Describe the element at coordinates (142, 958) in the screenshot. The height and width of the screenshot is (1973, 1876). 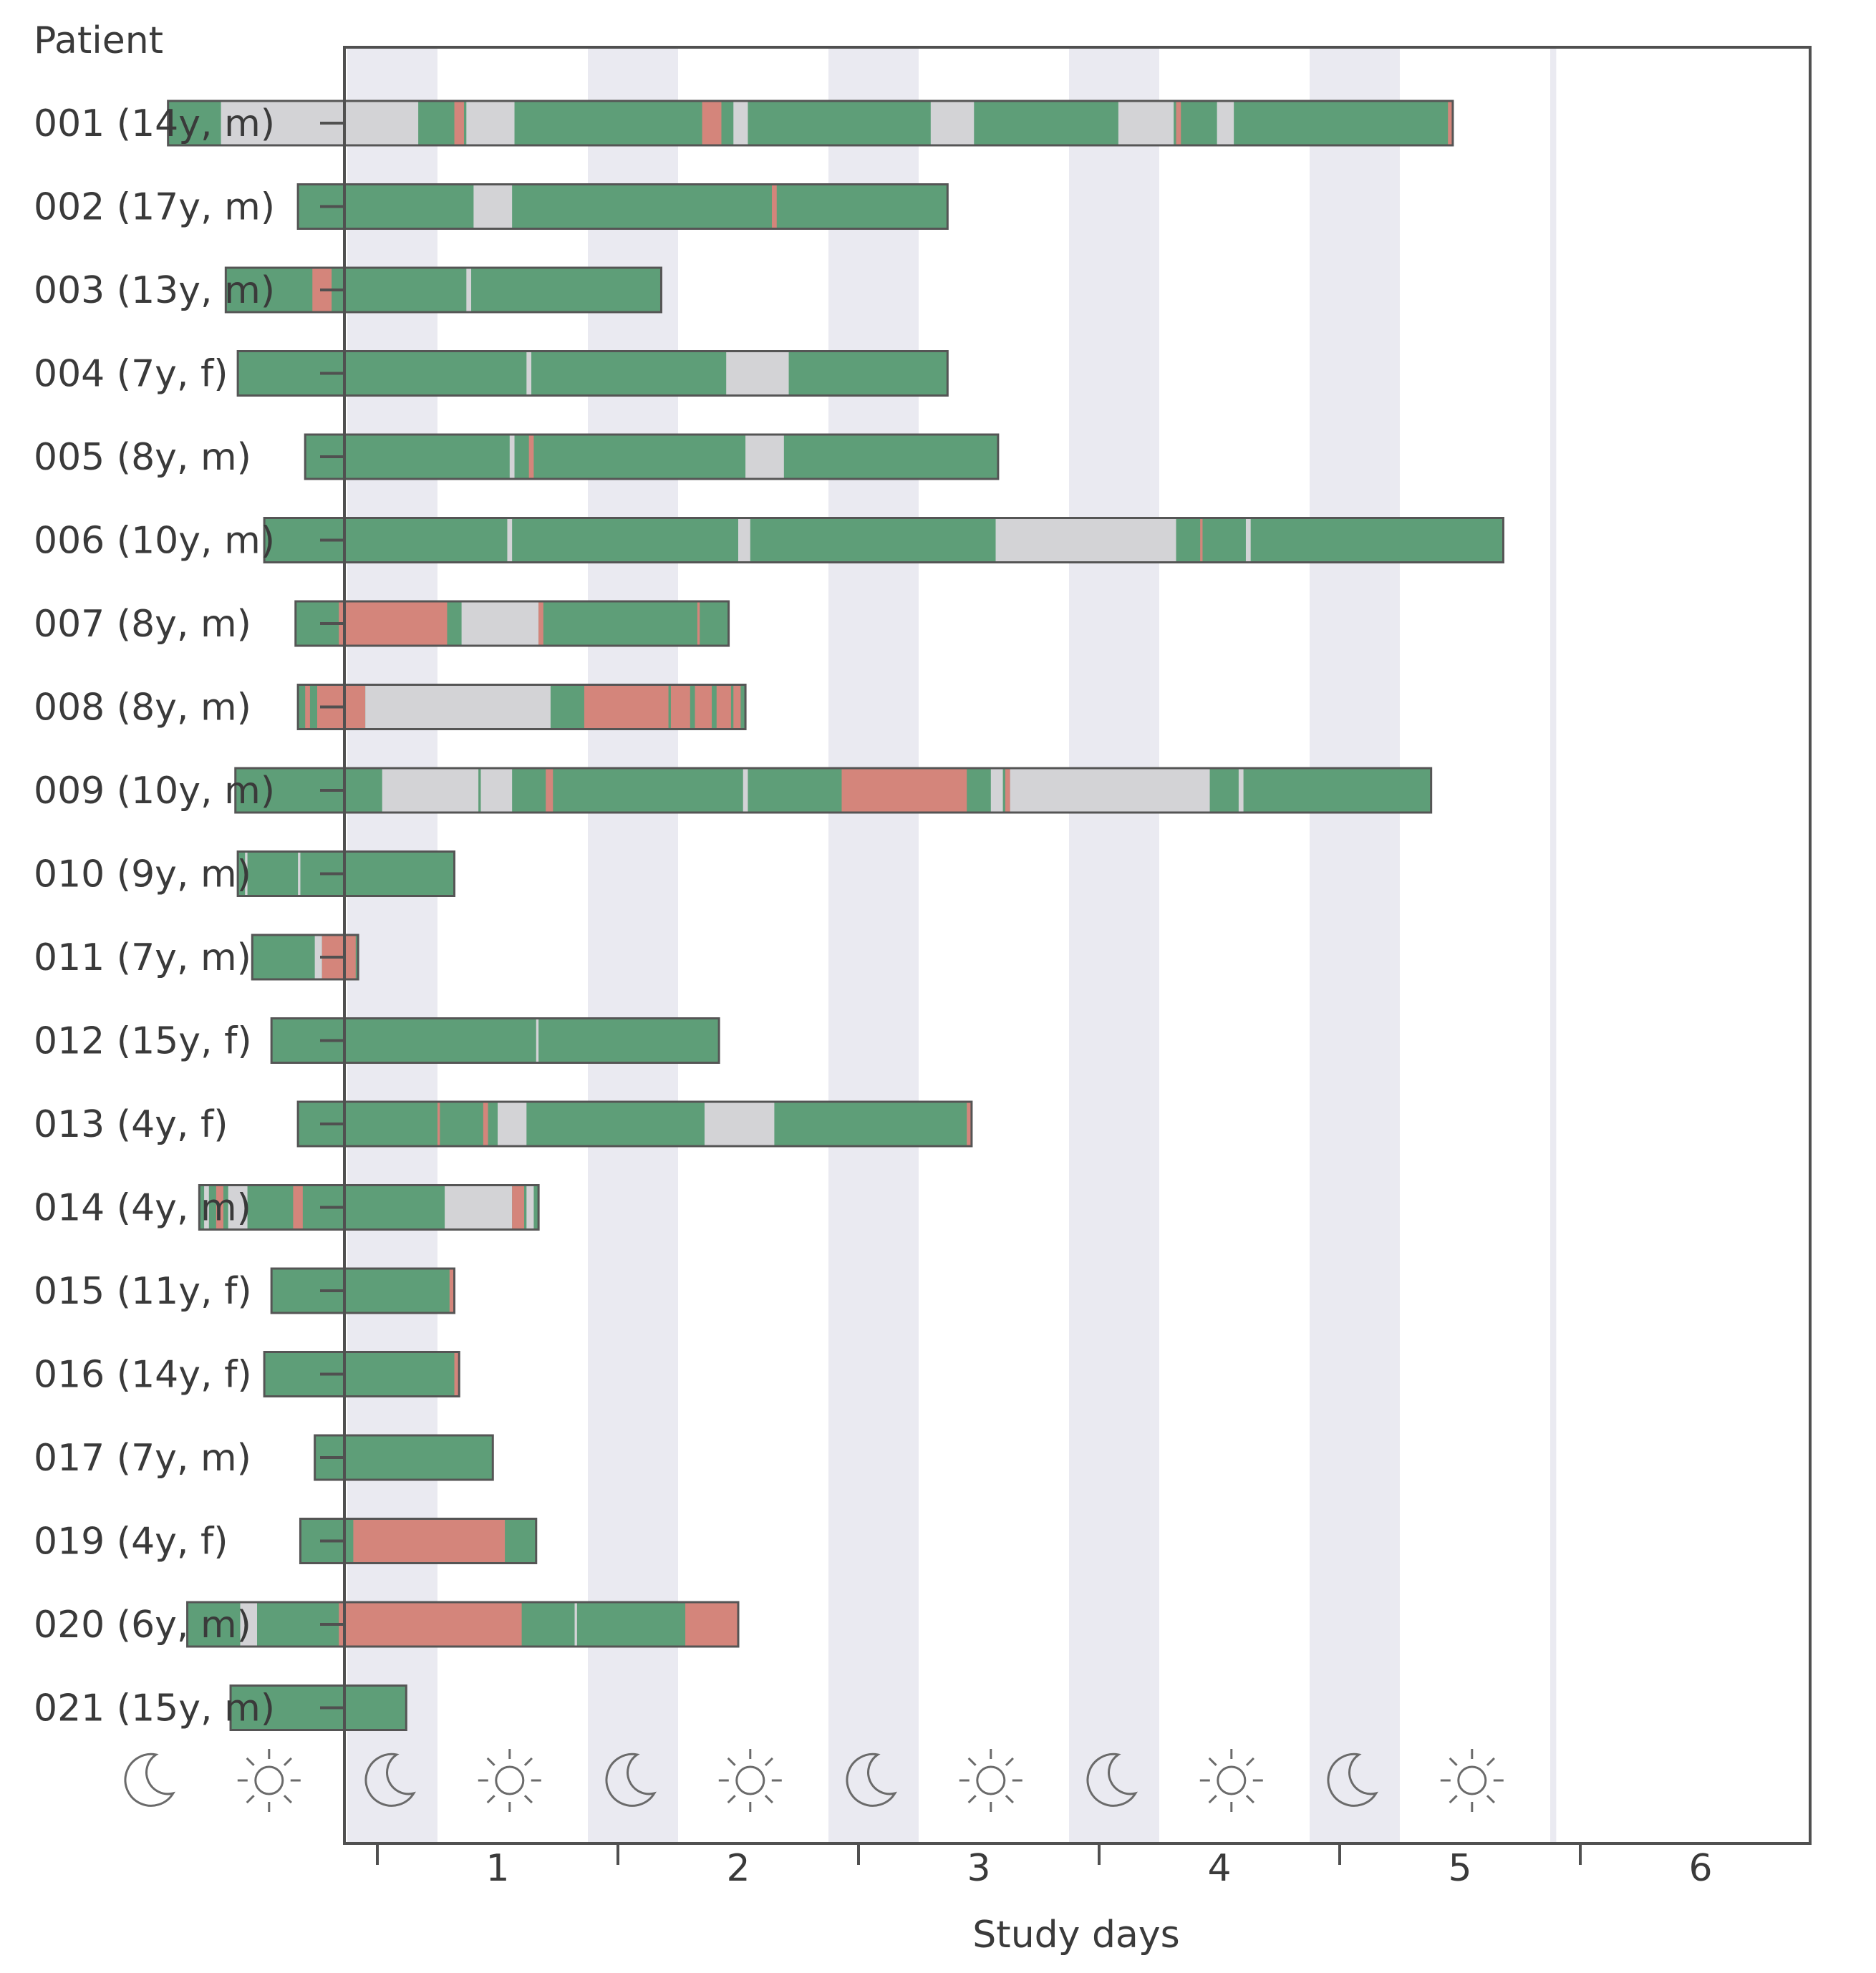
I see `patient-label: 011 (7y, m)` at that location.